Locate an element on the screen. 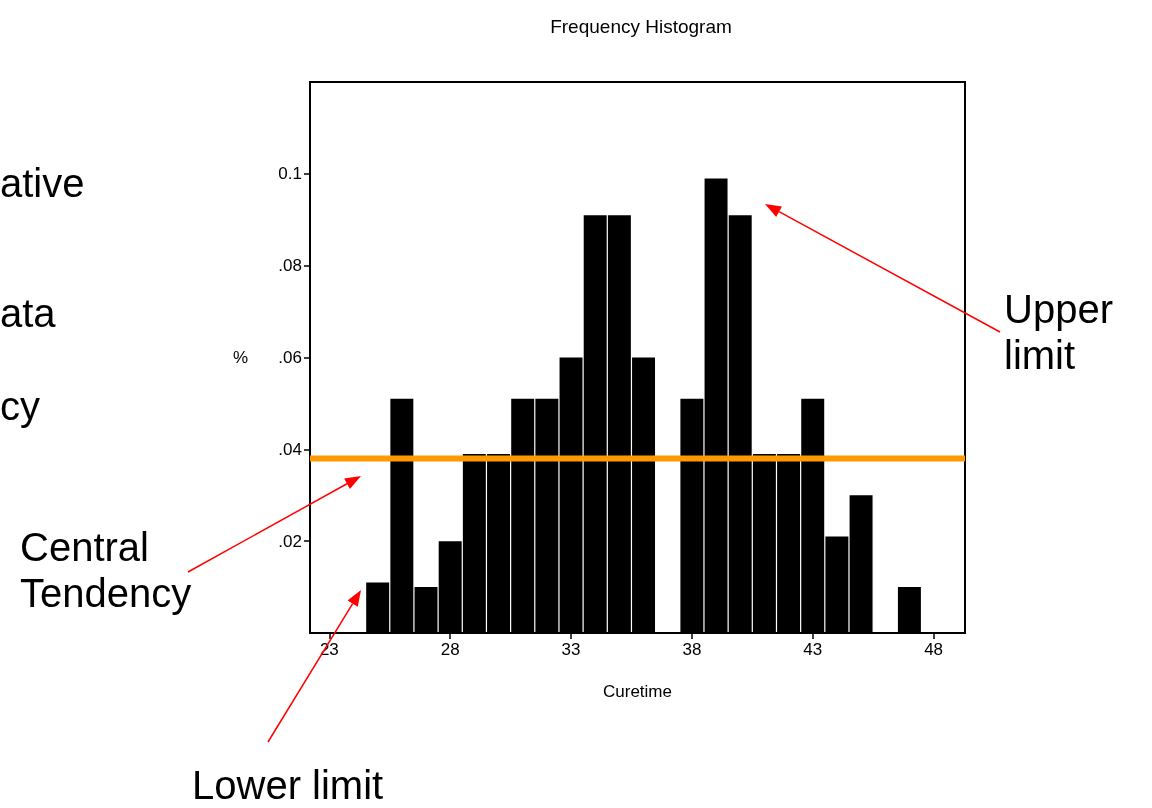 The image size is (1152, 808). y-tick-label: .04 is located at coordinates (290, 449).